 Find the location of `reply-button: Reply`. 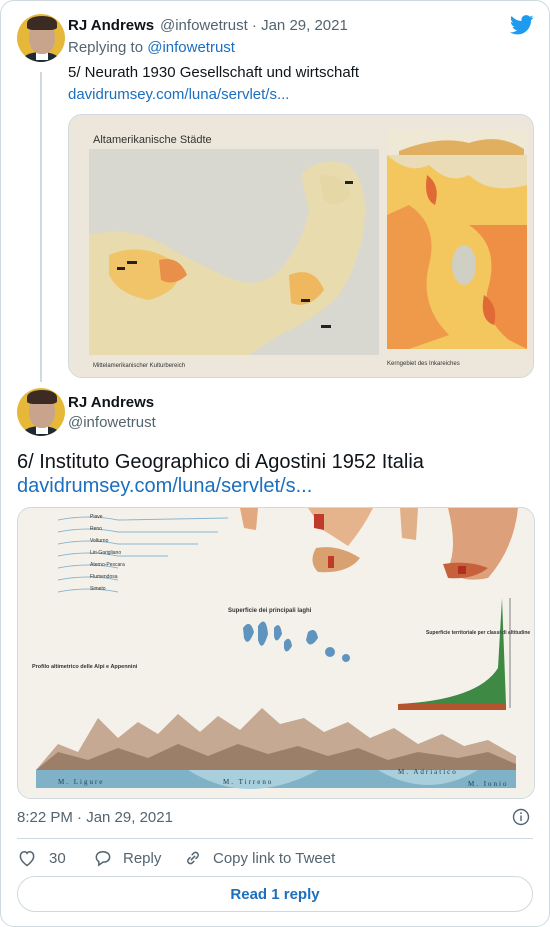

reply-button: Reply is located at coordinates (127, 858).